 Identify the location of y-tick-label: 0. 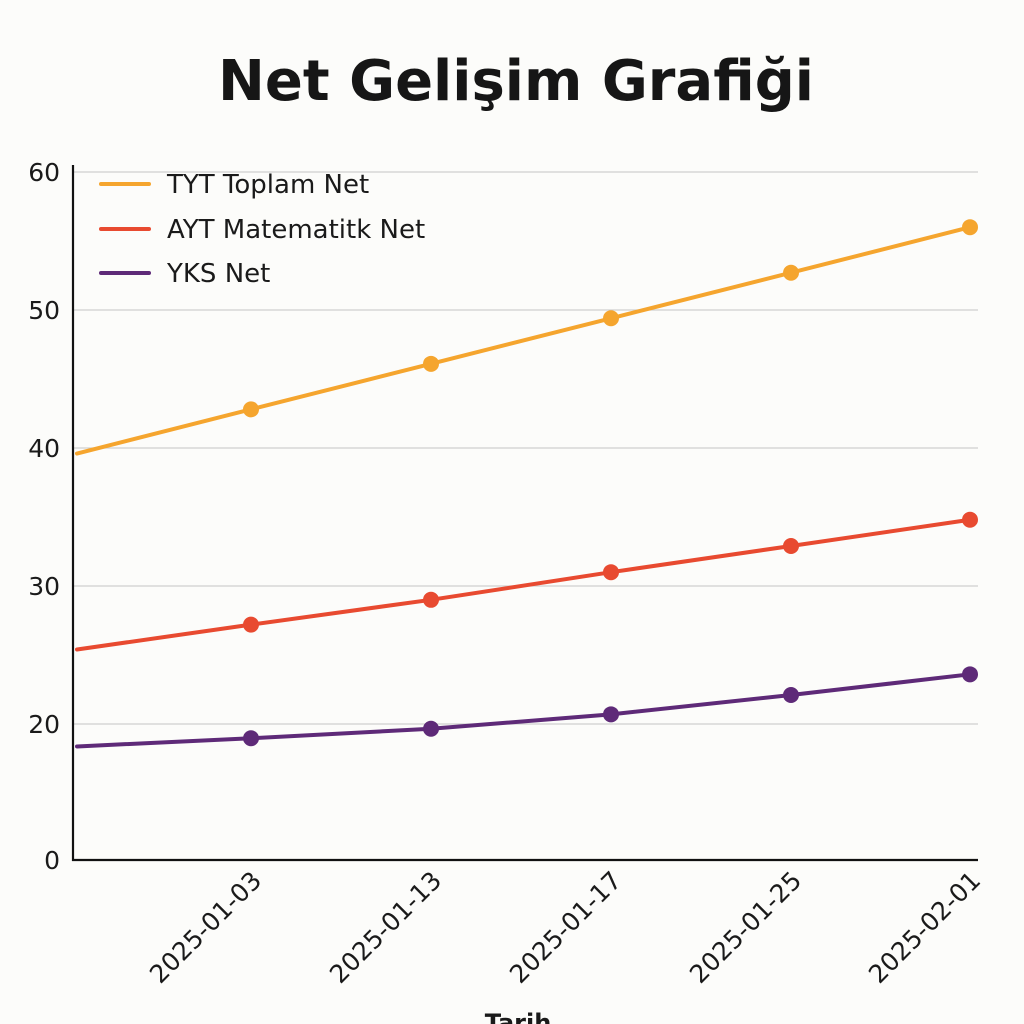
(52, 860).